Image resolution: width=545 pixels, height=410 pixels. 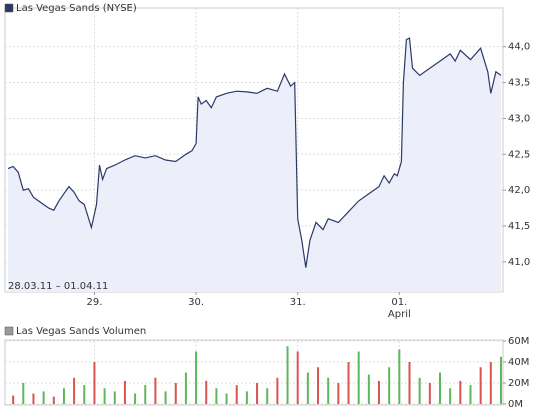 What do you see at coordinates (254, 372) in the screenshot?
I see `volume-frame` at bounding box center [254, 372].